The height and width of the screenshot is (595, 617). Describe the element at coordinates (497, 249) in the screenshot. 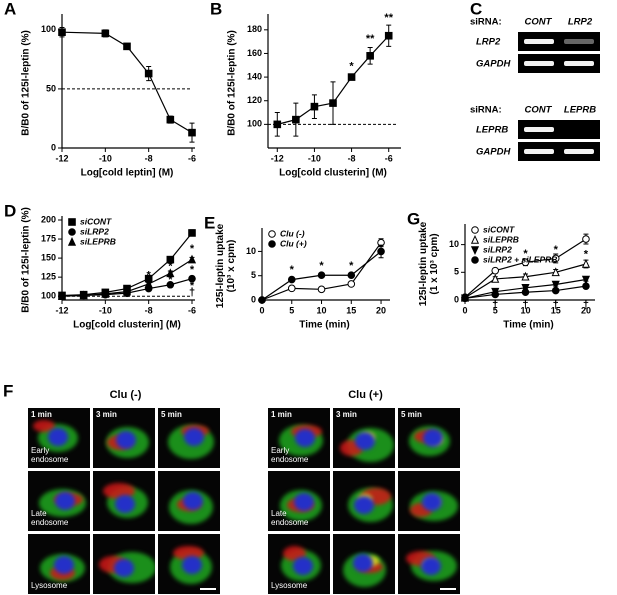

I see `legend-label: siLRP2` at that location.